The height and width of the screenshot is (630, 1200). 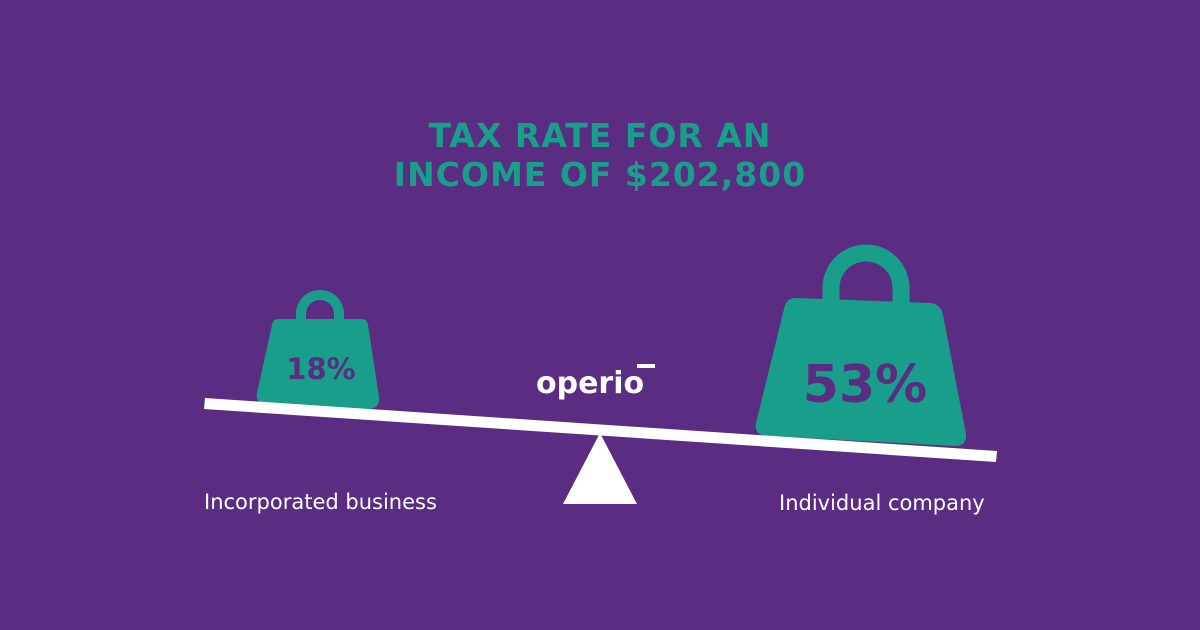 I want to click on title-line-1: TAX RATE FOR AN, so click(x=600, y=135).